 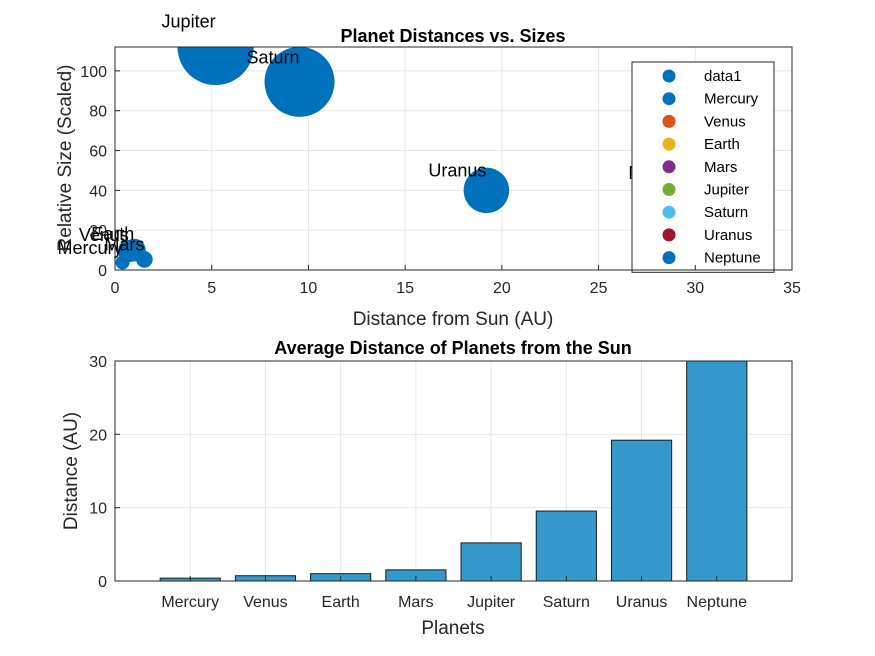 What do you see at coordinates (717, 471) in the screenshot?
I see `bar-neptune` at bounding box center [717, 471].